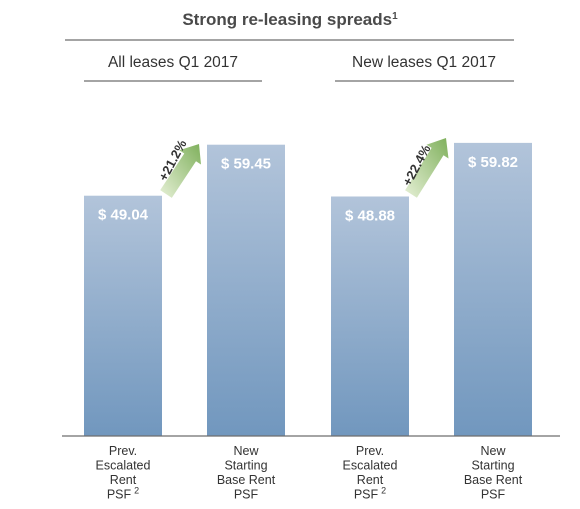 The height and width of the screenshot is (509, 580). What do you see at coordinates (246, 164) in the screenshot?
I see `bar-value-label: $ 59.45` at bounding box center [246, 164].